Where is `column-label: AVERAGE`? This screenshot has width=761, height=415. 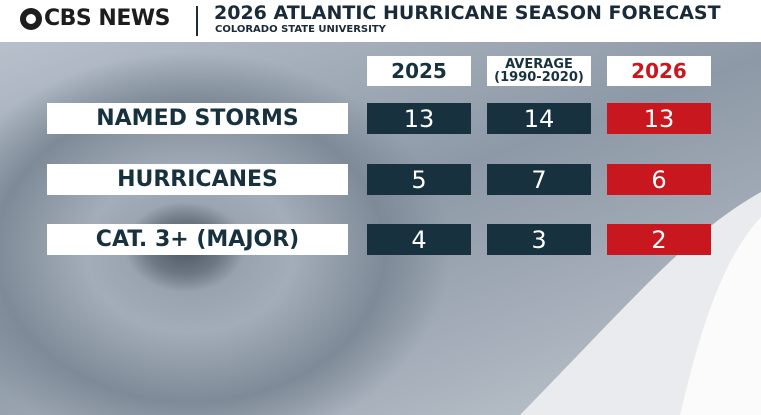 column-label: AVERAGE is located at coordinates (539, 64).